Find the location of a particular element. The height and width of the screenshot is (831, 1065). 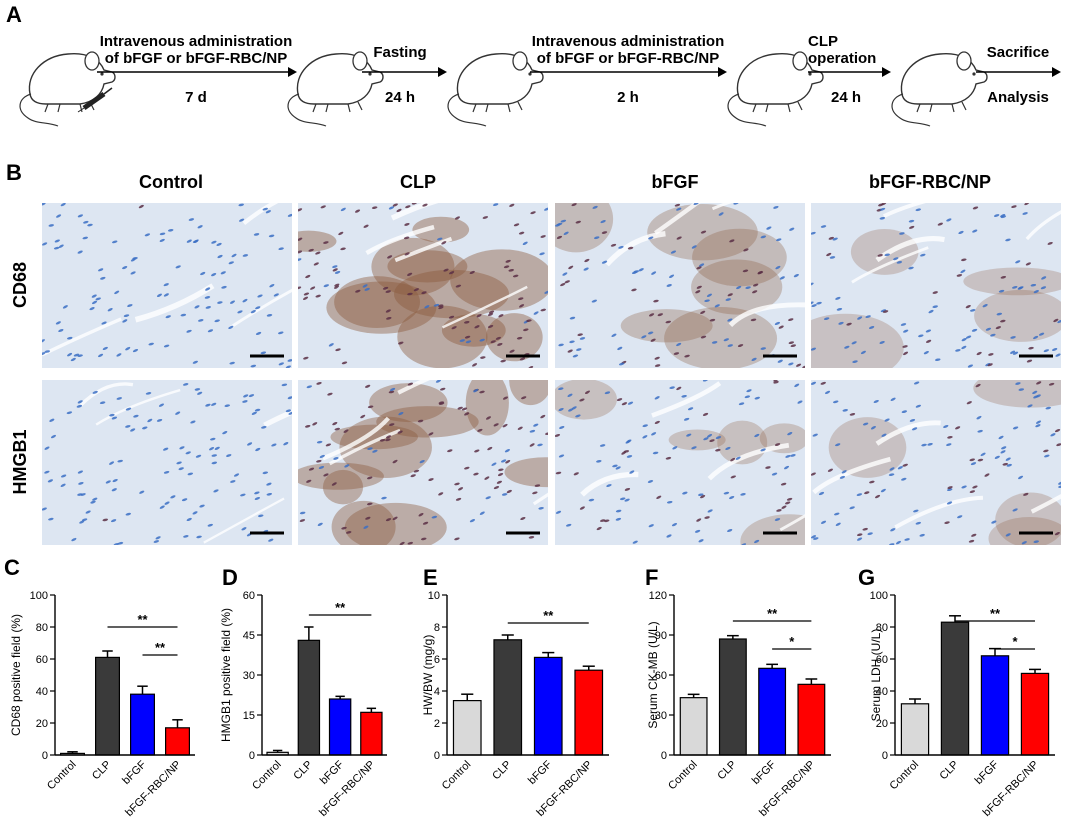

bar-bfgf-rbc-np is located at coordinates (589, 712).